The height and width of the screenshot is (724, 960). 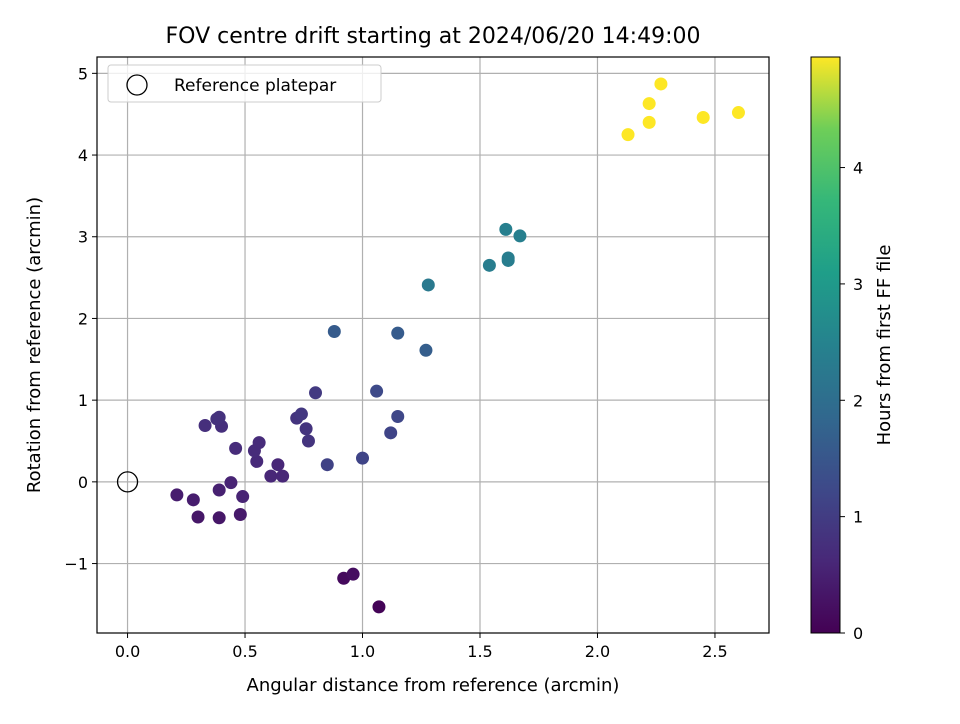 I want to click on colorbar-tick-label: 3, so click(x=858, y=284).